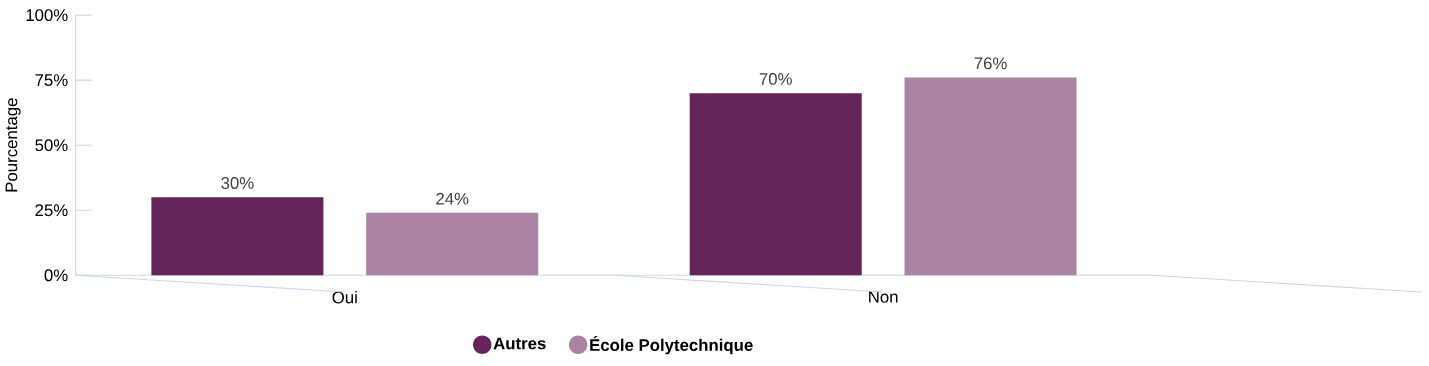 The image size is (1429, 366). Describe the element at coordinates (47, 15) in the screenshot. I see `y-tick-label: 100%` at that location.